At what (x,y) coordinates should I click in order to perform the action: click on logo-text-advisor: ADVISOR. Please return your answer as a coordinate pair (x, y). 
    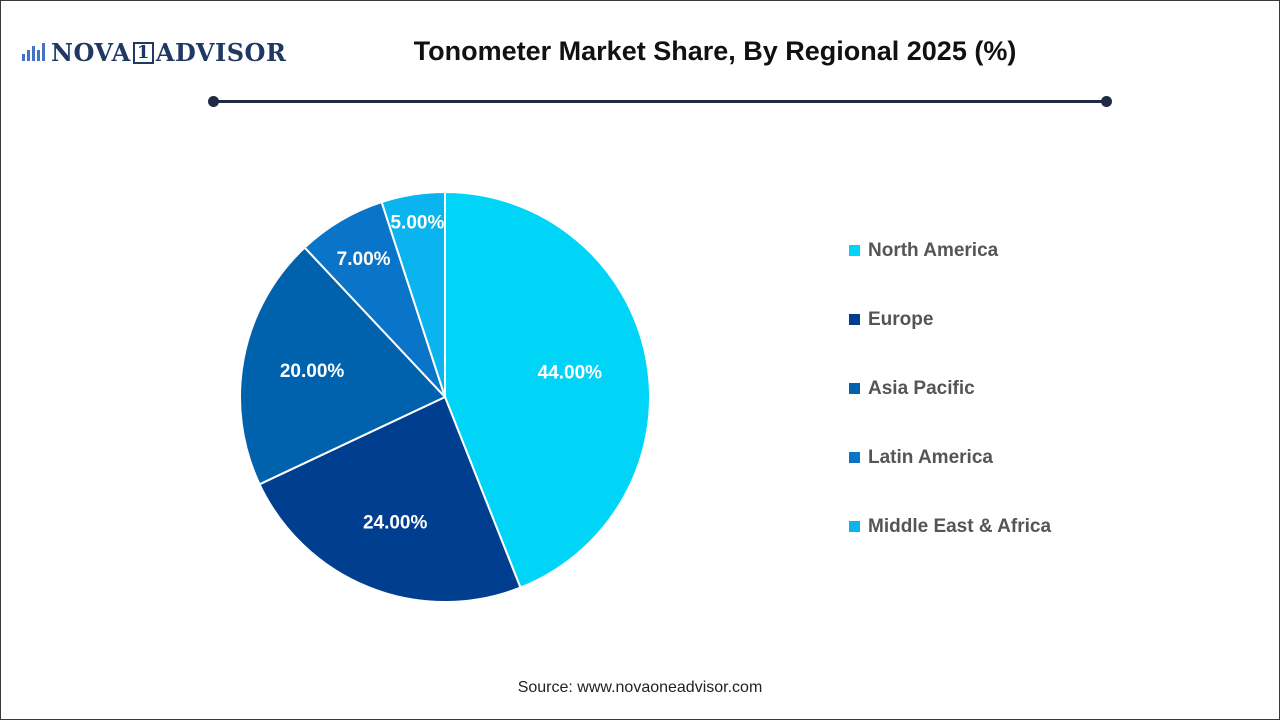
    Looking at the image, I should click on (221, 52).